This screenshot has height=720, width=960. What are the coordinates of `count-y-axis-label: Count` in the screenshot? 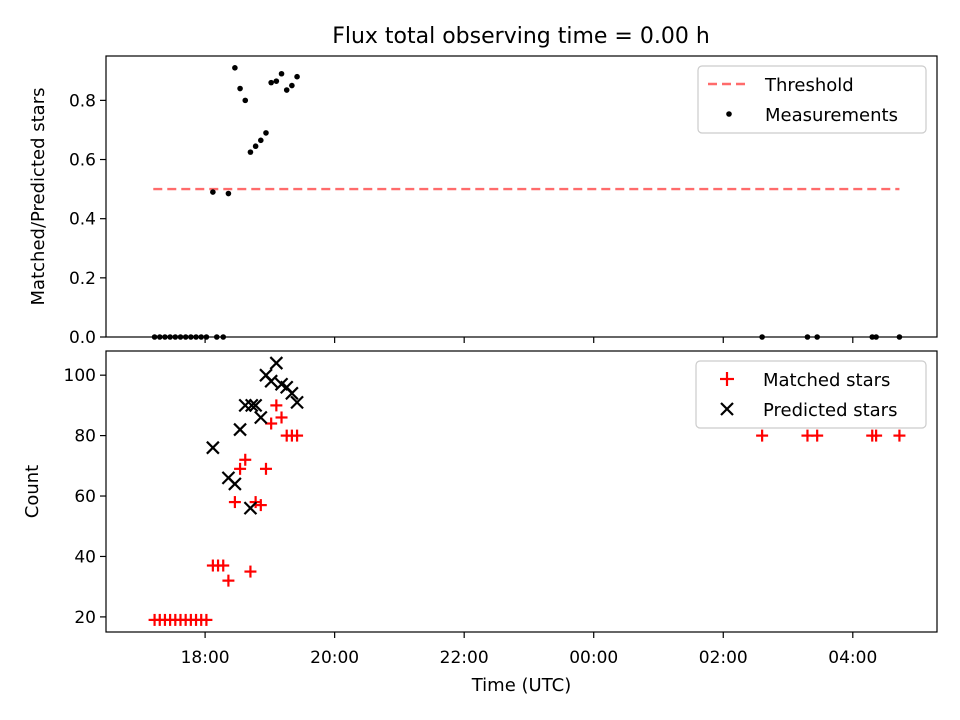 It's located at (32, 491).